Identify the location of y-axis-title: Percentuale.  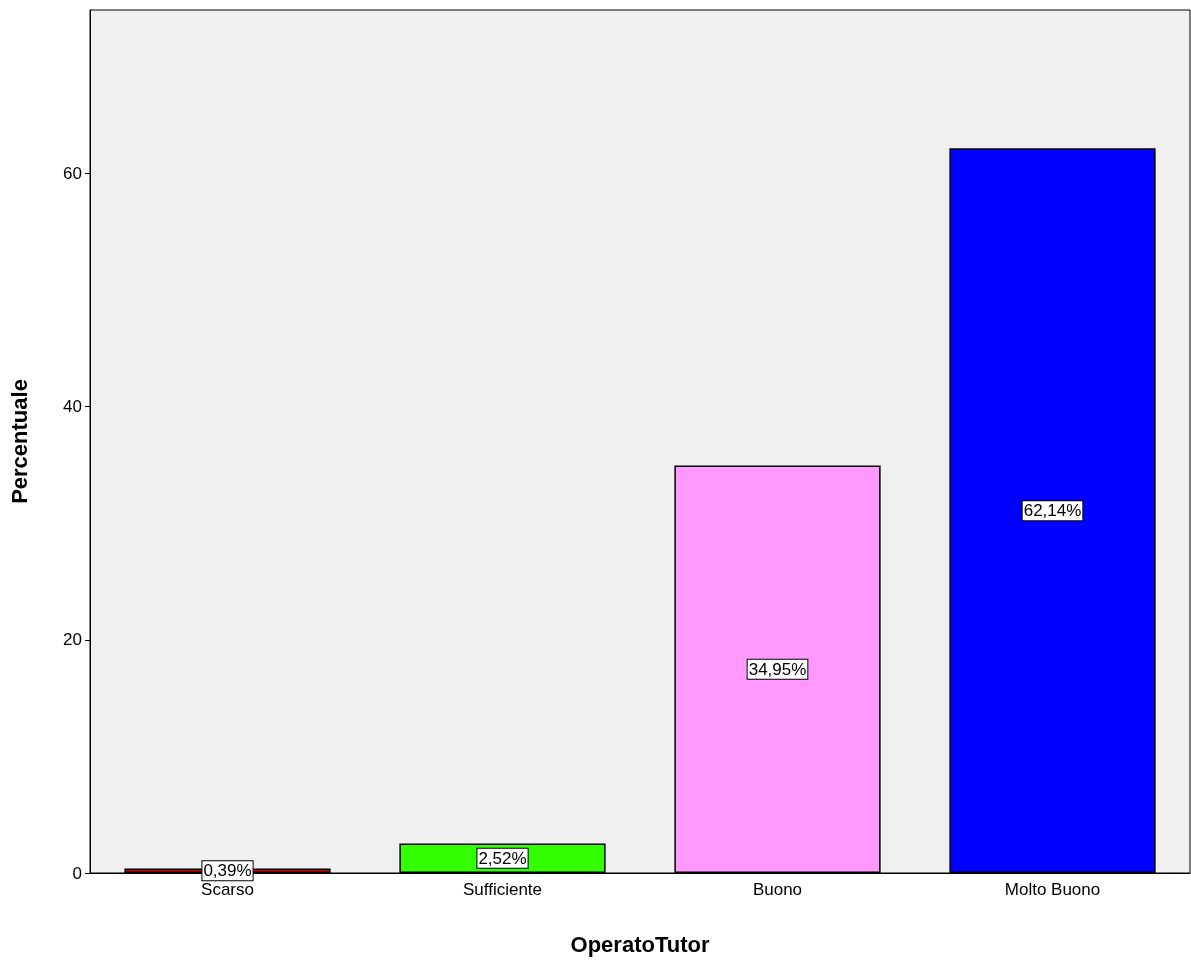
(19, 441).